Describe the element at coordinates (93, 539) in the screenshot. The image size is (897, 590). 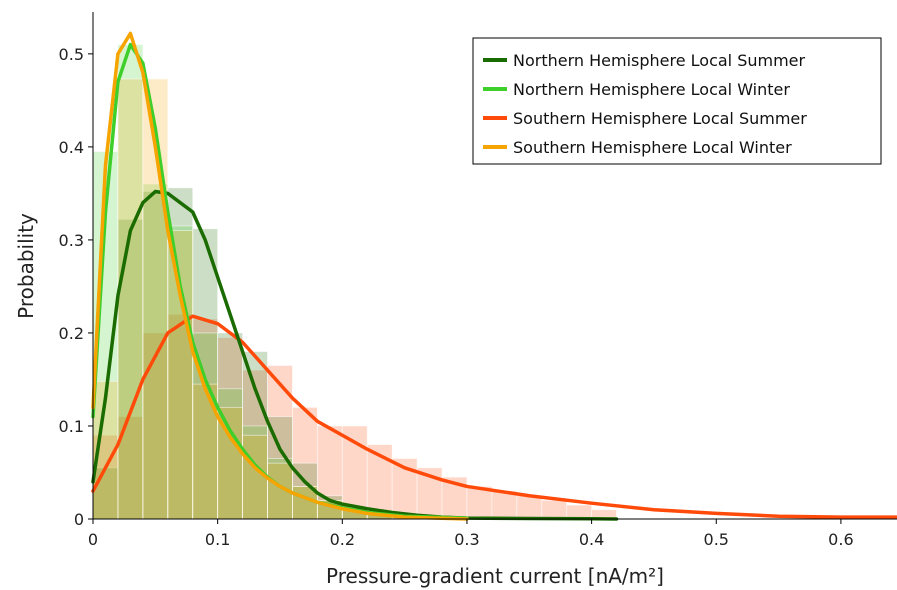
I see `x-tick-label: 0` at that location.